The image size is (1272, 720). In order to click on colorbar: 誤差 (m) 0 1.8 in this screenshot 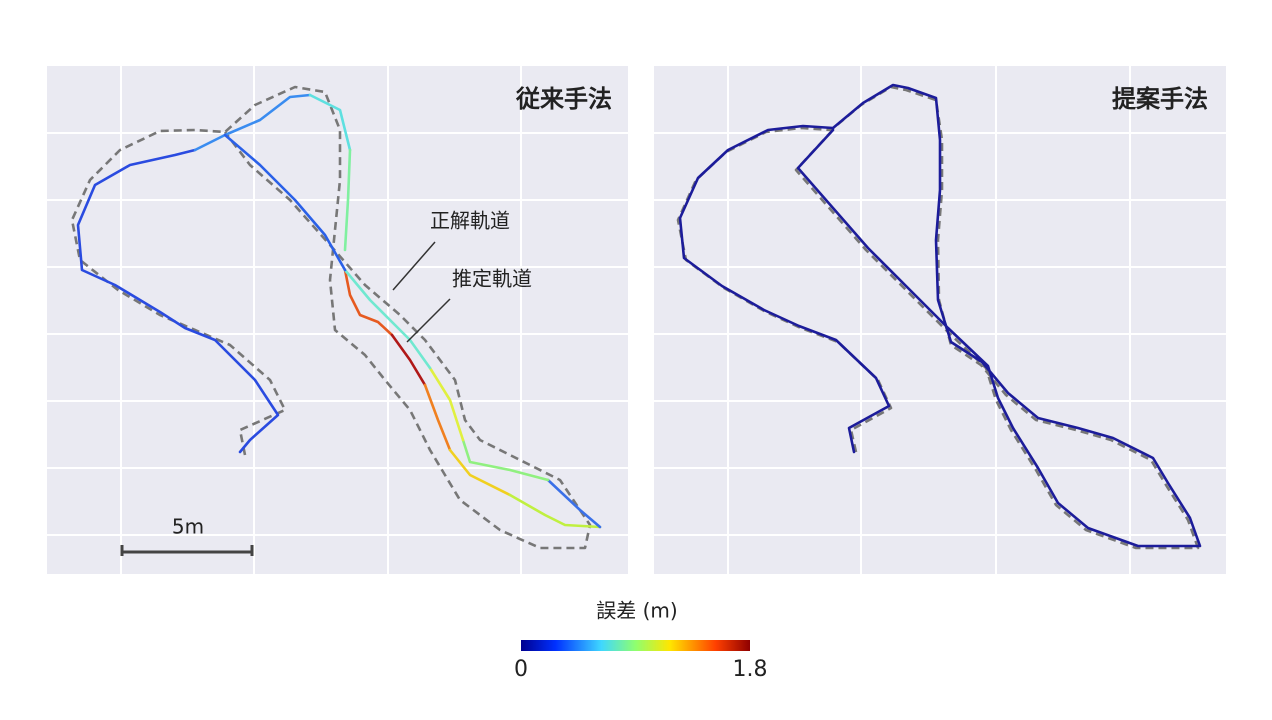, I will do `click(641, 641)`.